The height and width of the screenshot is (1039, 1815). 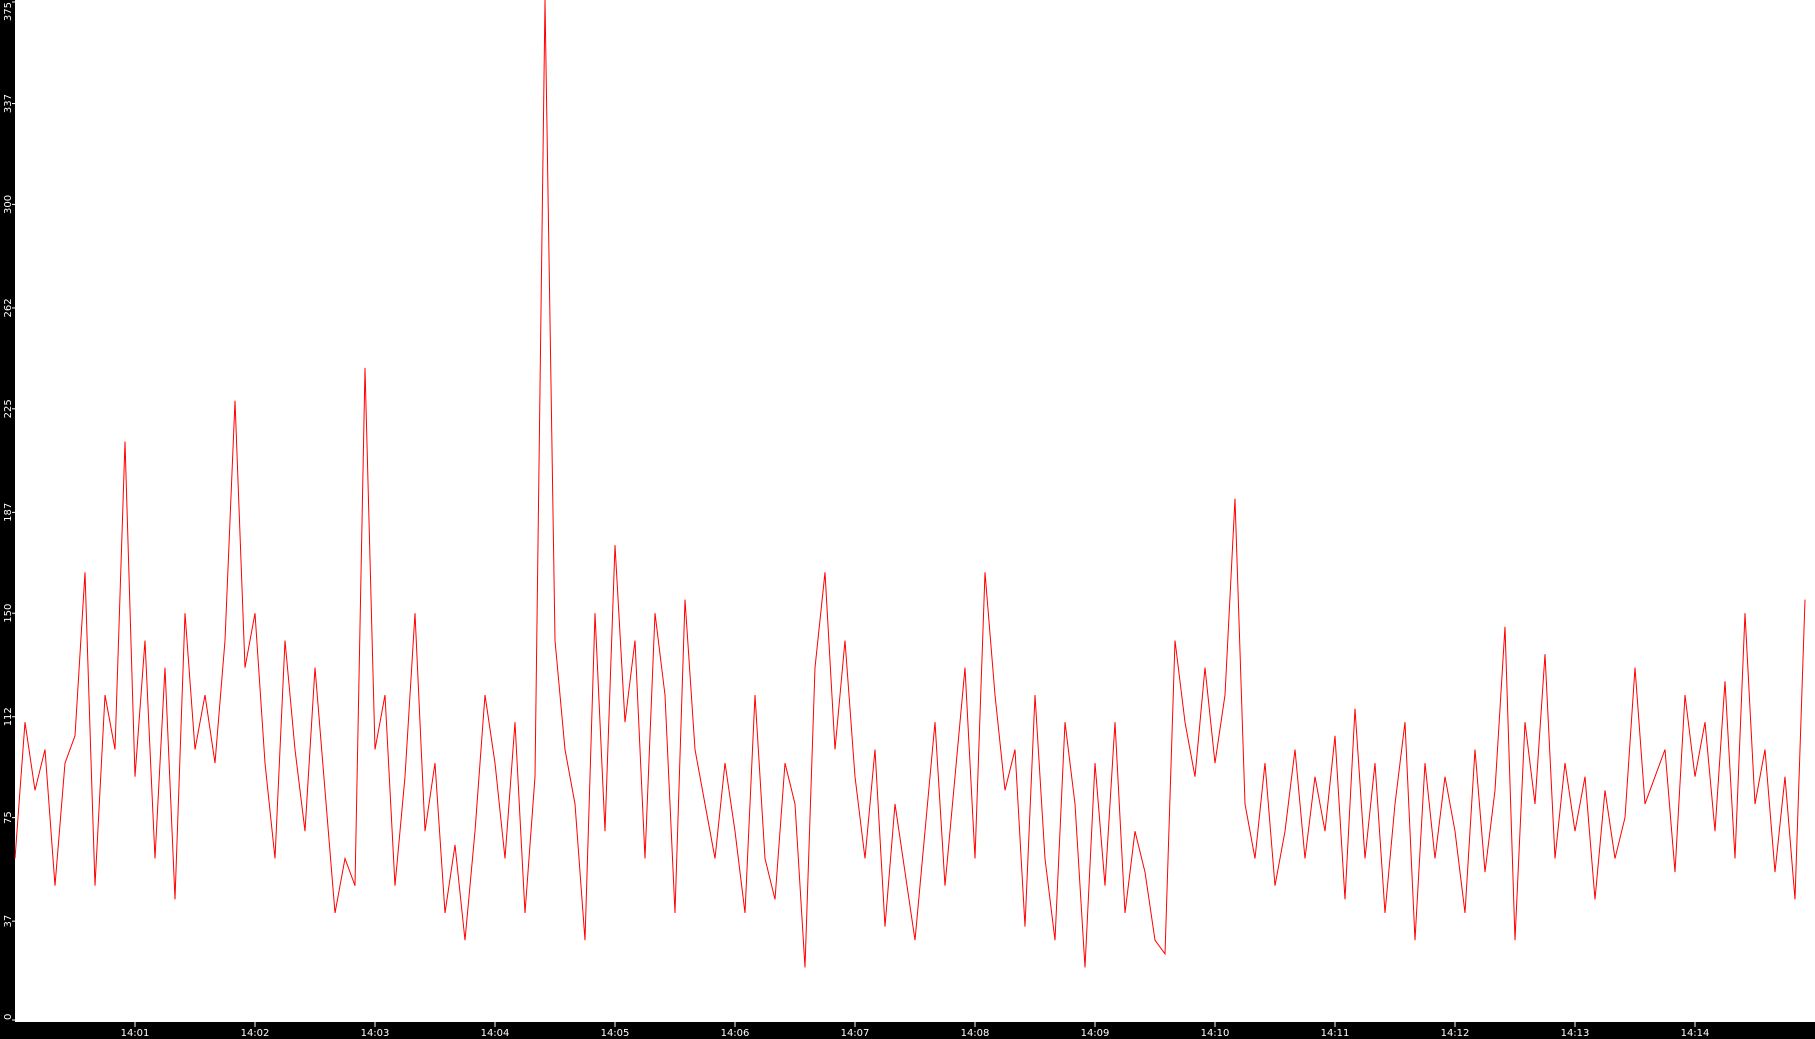 I want to click on y-tick-label: 337, so click(x=8, y=103).